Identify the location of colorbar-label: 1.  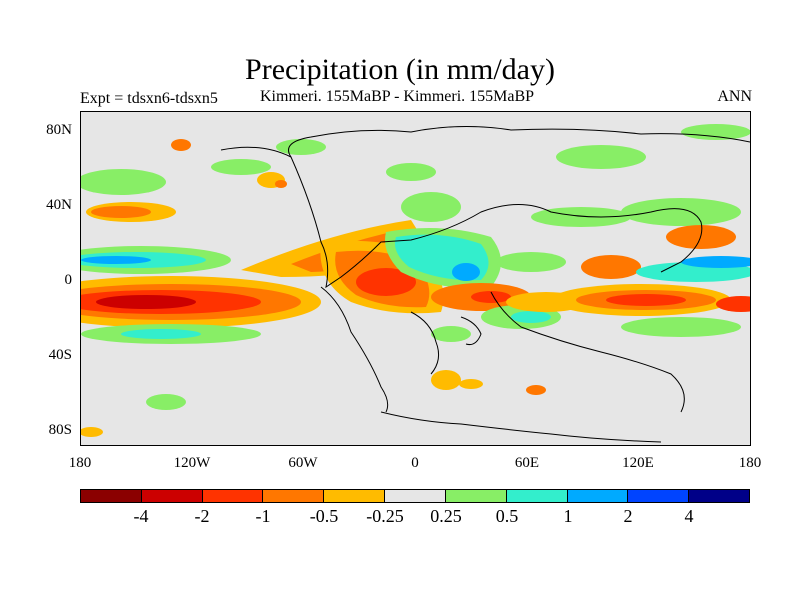
(568, 516).